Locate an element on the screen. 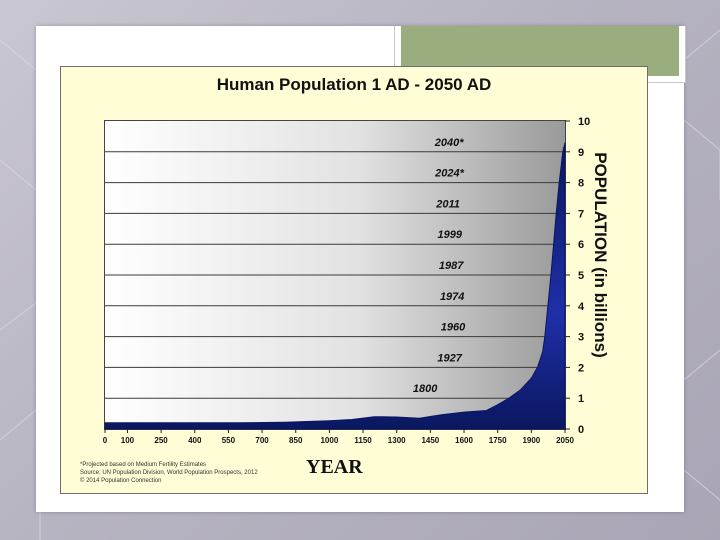 This screenshot has height=540, width=720. y-tick-label: 8 is located at coordinates (581, 184).